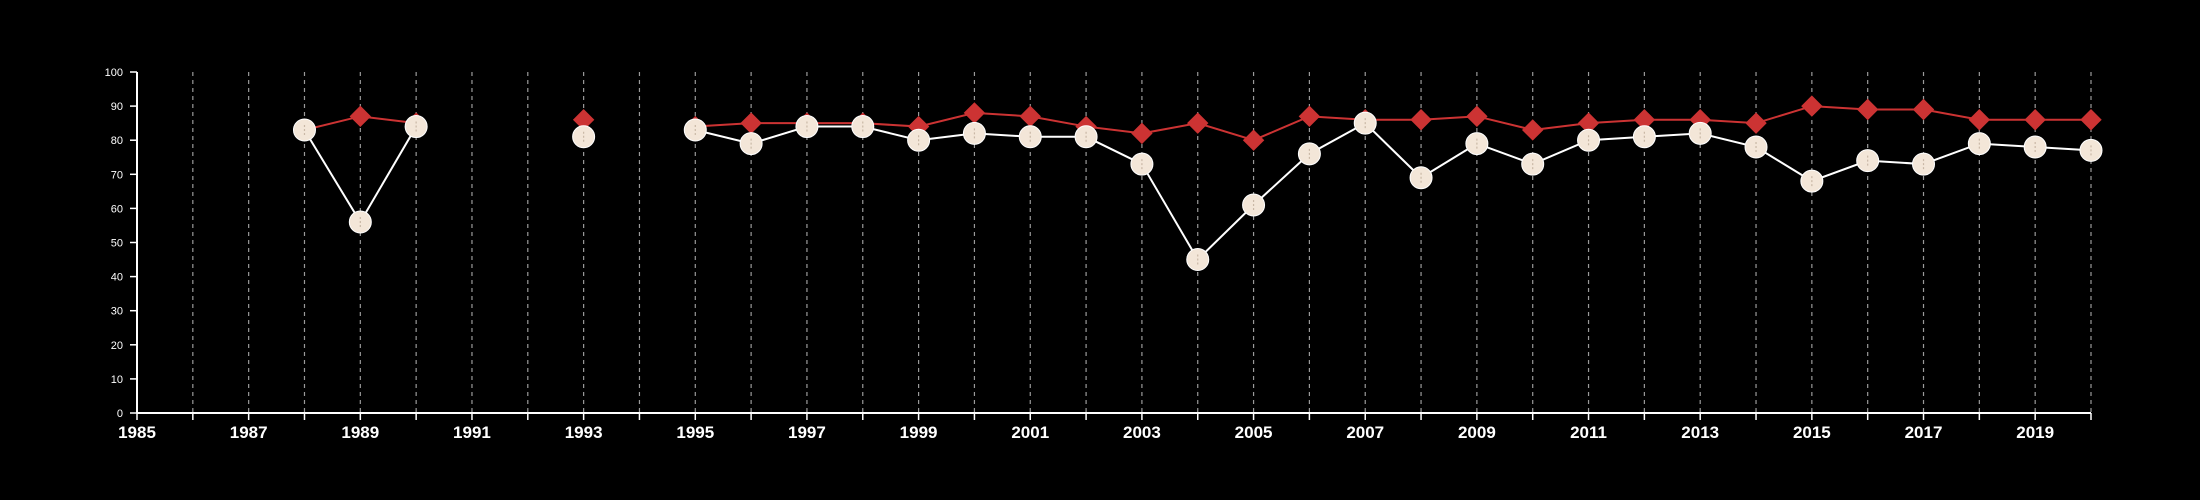 The width and height of the screenshot is (2200, 500). What do you see at coordinates (1868, 161) in the screenshot?
I see `series-1-point-2016` at bounding box center [1868, 161].